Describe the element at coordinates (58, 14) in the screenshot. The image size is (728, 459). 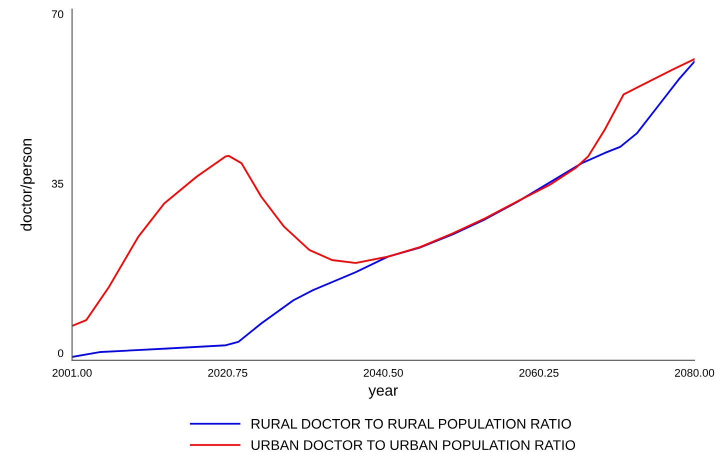
I see `y-tick-label: 70` at that location.